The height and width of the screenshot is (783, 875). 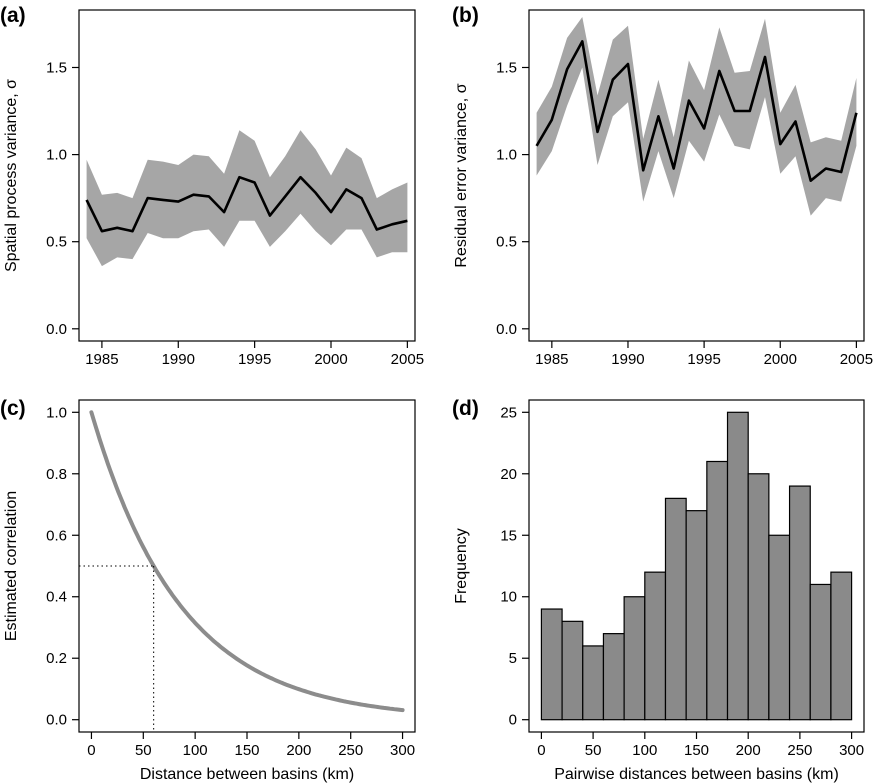 What do you see at coordinates (696, 774) in the screenshot?
I see `x-axis-title: Pairwise distances between basins (km)` at bounding box center [696, 774].